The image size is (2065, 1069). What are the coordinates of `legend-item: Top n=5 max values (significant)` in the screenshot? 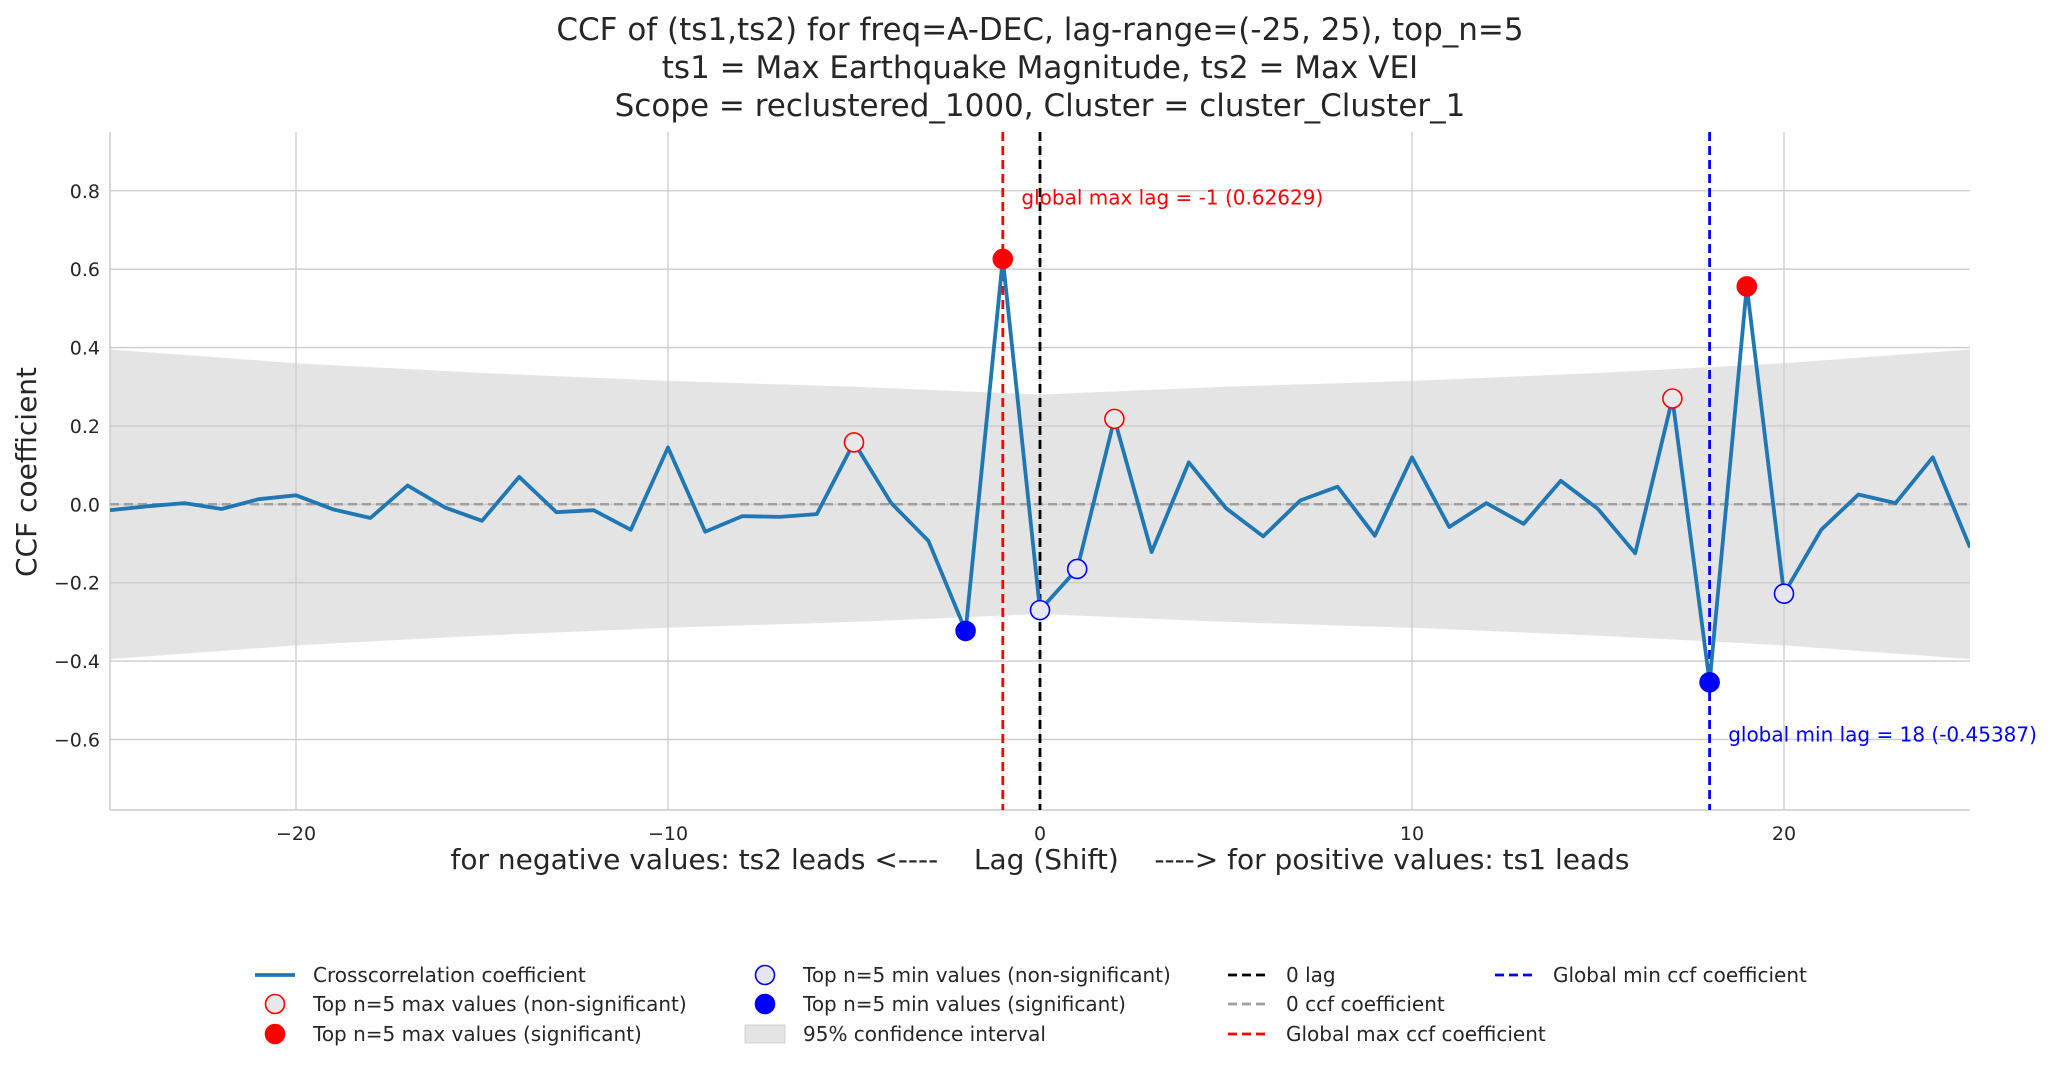 It's located at (453, 1034).